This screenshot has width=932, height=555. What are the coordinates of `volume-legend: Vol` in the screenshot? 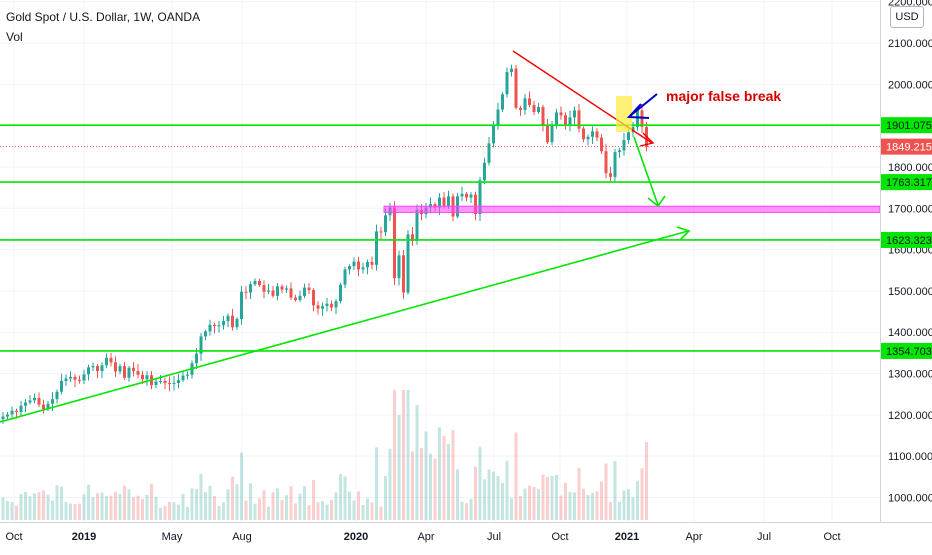 It's located at (14, 37).